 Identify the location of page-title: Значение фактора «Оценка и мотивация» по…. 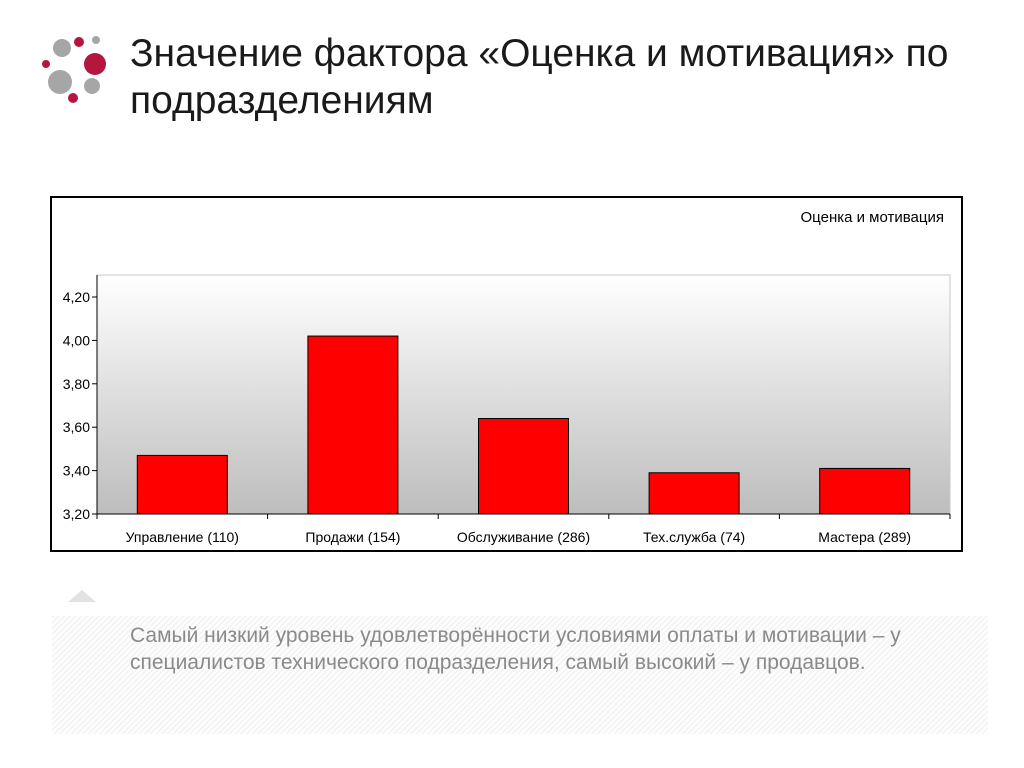
(539, 77).